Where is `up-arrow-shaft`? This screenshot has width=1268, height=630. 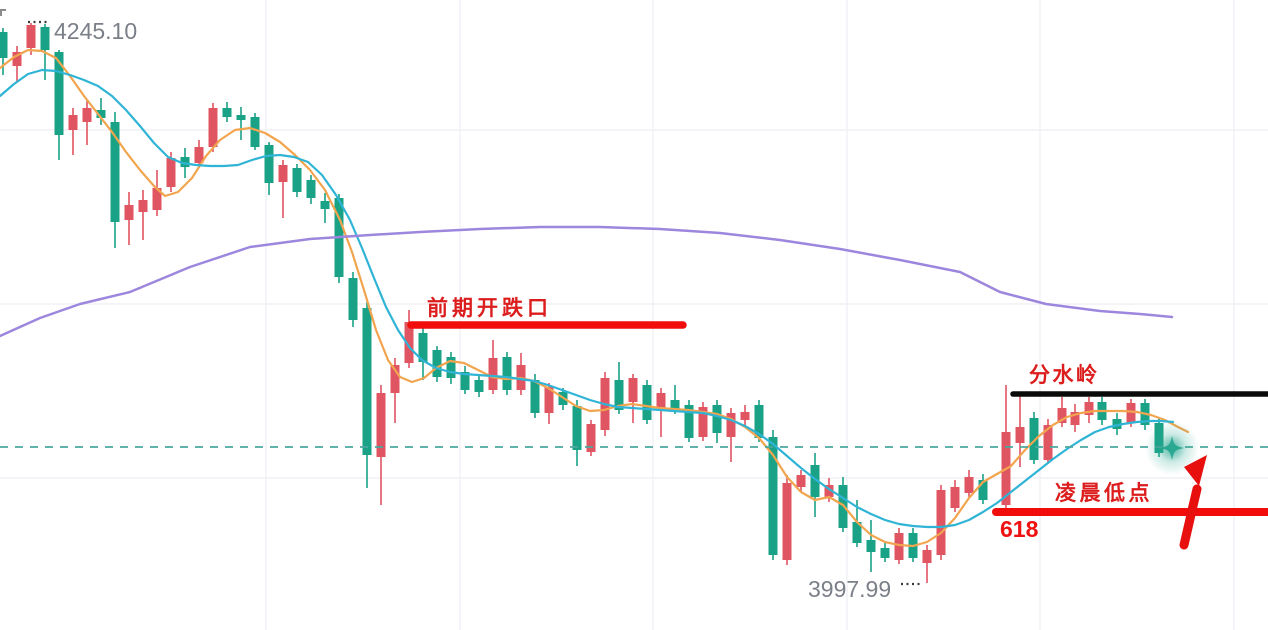 up-arrow-shaft is located at coordinates (1190, 517).